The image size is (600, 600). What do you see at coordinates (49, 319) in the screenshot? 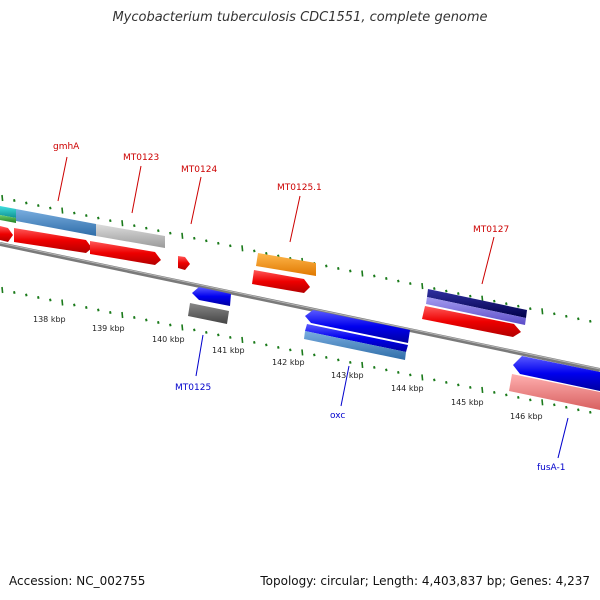
I see `kbp-label: 138 kbp` at bounding box center [49, 319].